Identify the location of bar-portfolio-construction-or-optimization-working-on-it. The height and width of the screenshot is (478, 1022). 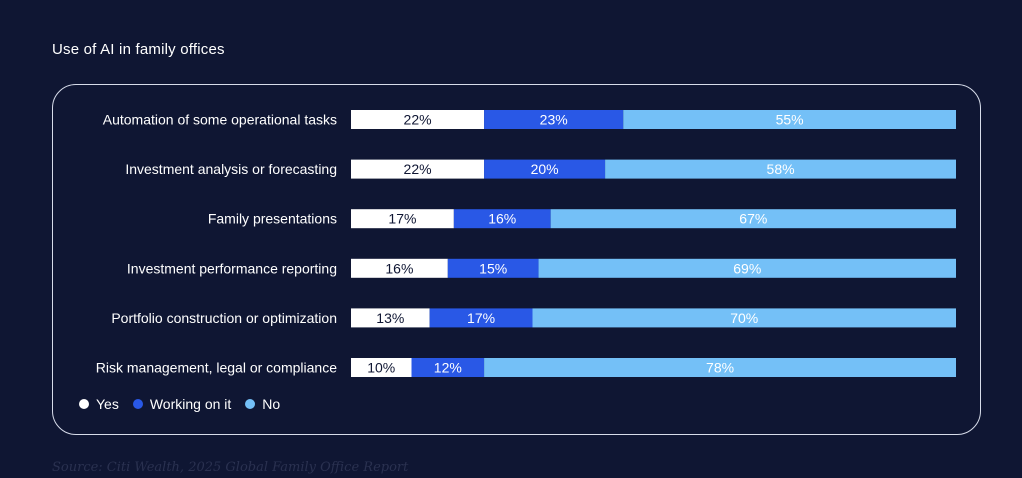
(481, 318).